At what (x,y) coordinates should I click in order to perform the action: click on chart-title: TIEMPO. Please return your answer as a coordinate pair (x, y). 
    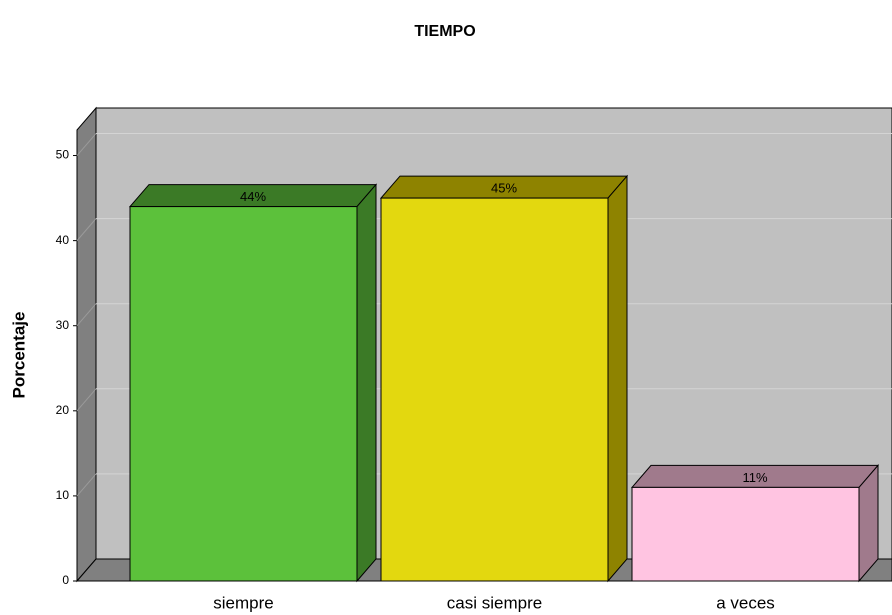
    Looking at the image, I should click on (444, 31).